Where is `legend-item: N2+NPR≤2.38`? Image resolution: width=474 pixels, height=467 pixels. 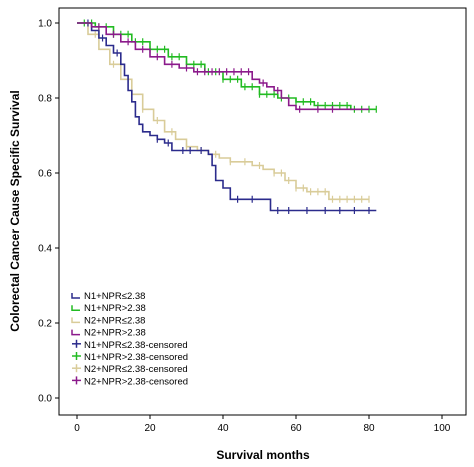
legend-item: N2+NPR≤2.38 is located at coordinates (108, 320).